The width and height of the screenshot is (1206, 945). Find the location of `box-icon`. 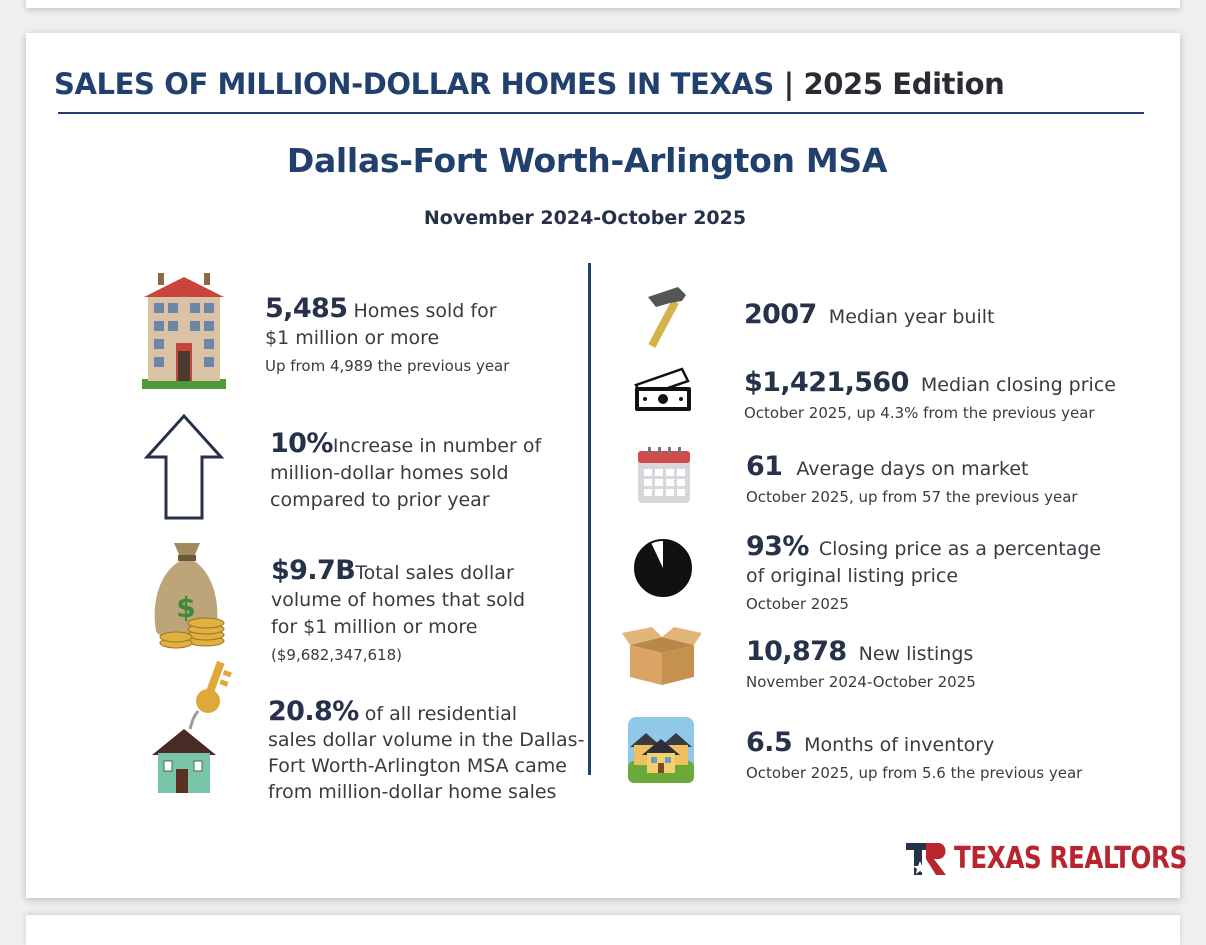

box-icon is located at coordinates (662, 656).